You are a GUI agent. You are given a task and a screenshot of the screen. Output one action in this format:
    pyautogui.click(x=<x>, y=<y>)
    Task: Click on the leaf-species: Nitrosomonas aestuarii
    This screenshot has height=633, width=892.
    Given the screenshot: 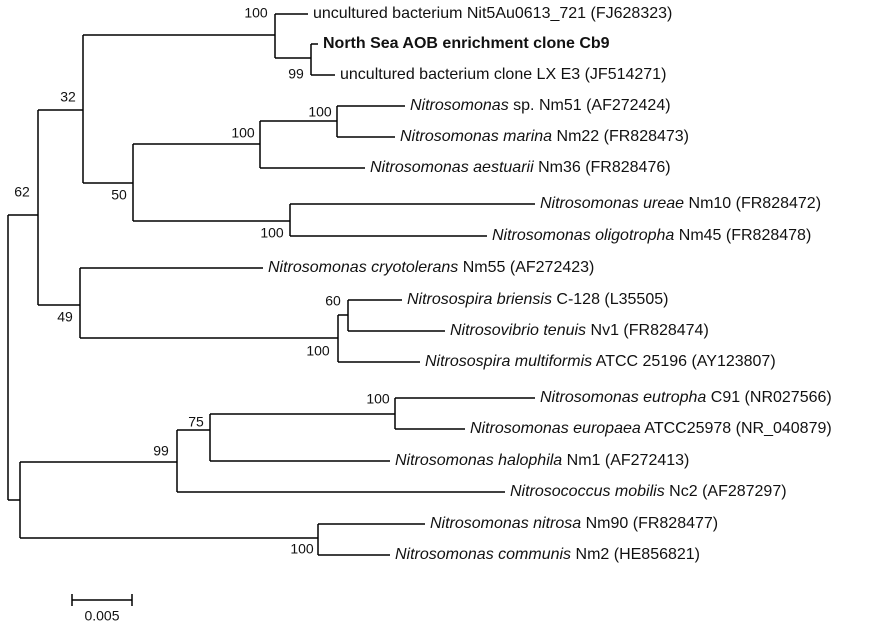 What is the action you would take?
    pyautogui.click(x=452, y=167)
    